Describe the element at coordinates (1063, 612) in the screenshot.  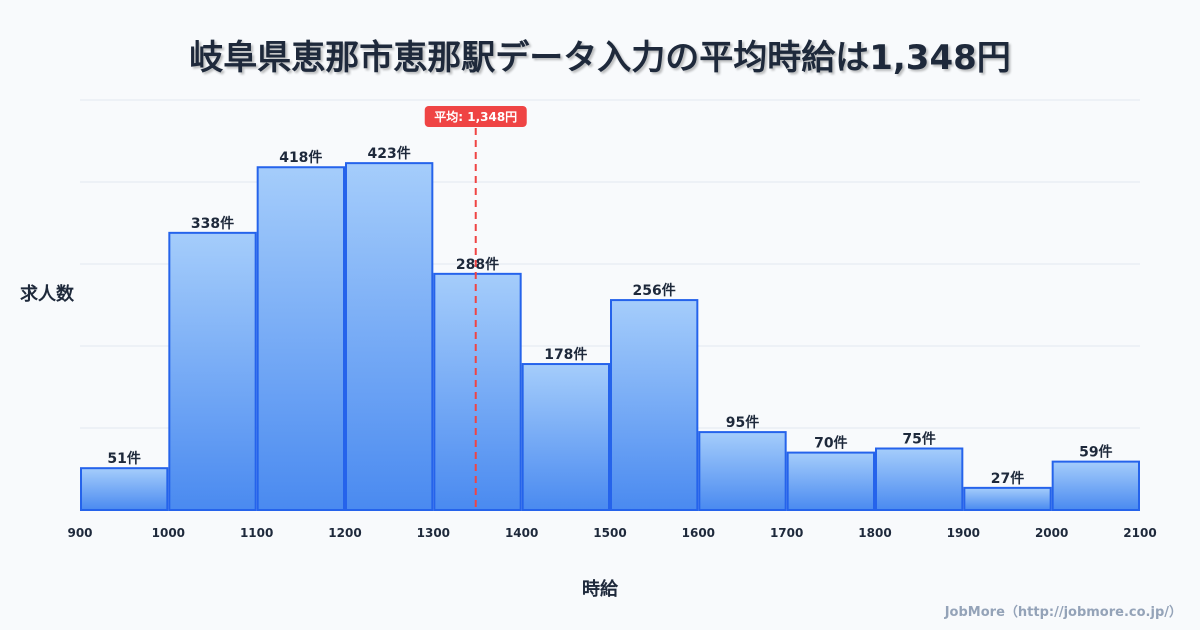
I see `credit-text: JobMore（http://jobmore.co.jp/）` at that location.